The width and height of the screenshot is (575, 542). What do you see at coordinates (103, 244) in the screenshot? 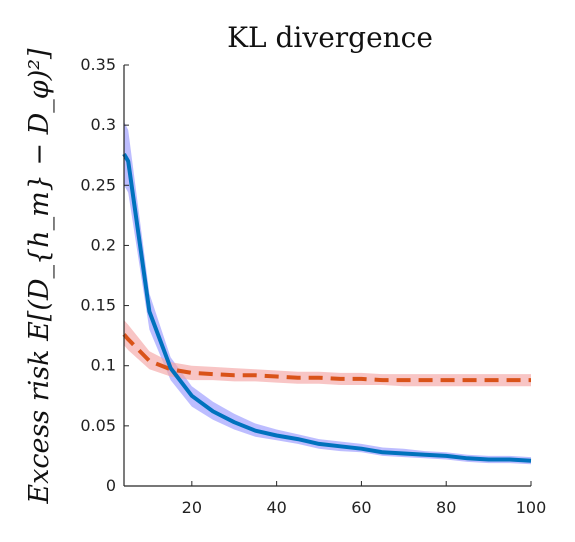
I see `y-tick-label: 0.2` at bounding box center [103, 244].